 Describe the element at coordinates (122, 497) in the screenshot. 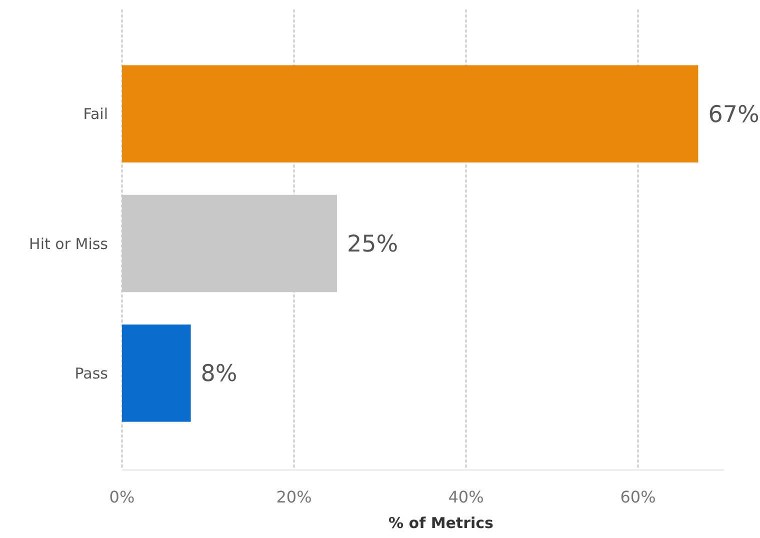

I see `x-tick-label: 0%` at that location.